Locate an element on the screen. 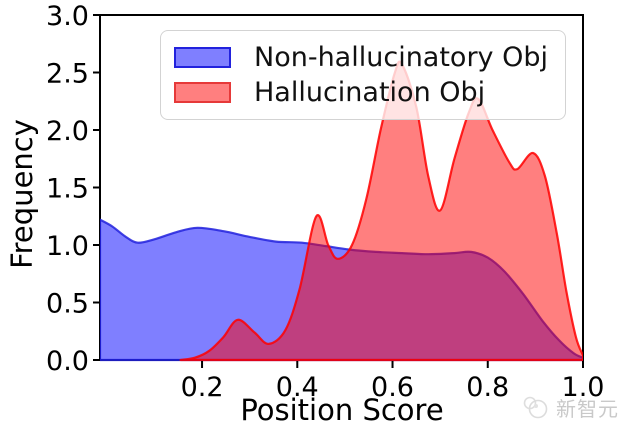 The image size is (625, 432). y-tick-label: 3.0 is located at coordinates (67, 16).